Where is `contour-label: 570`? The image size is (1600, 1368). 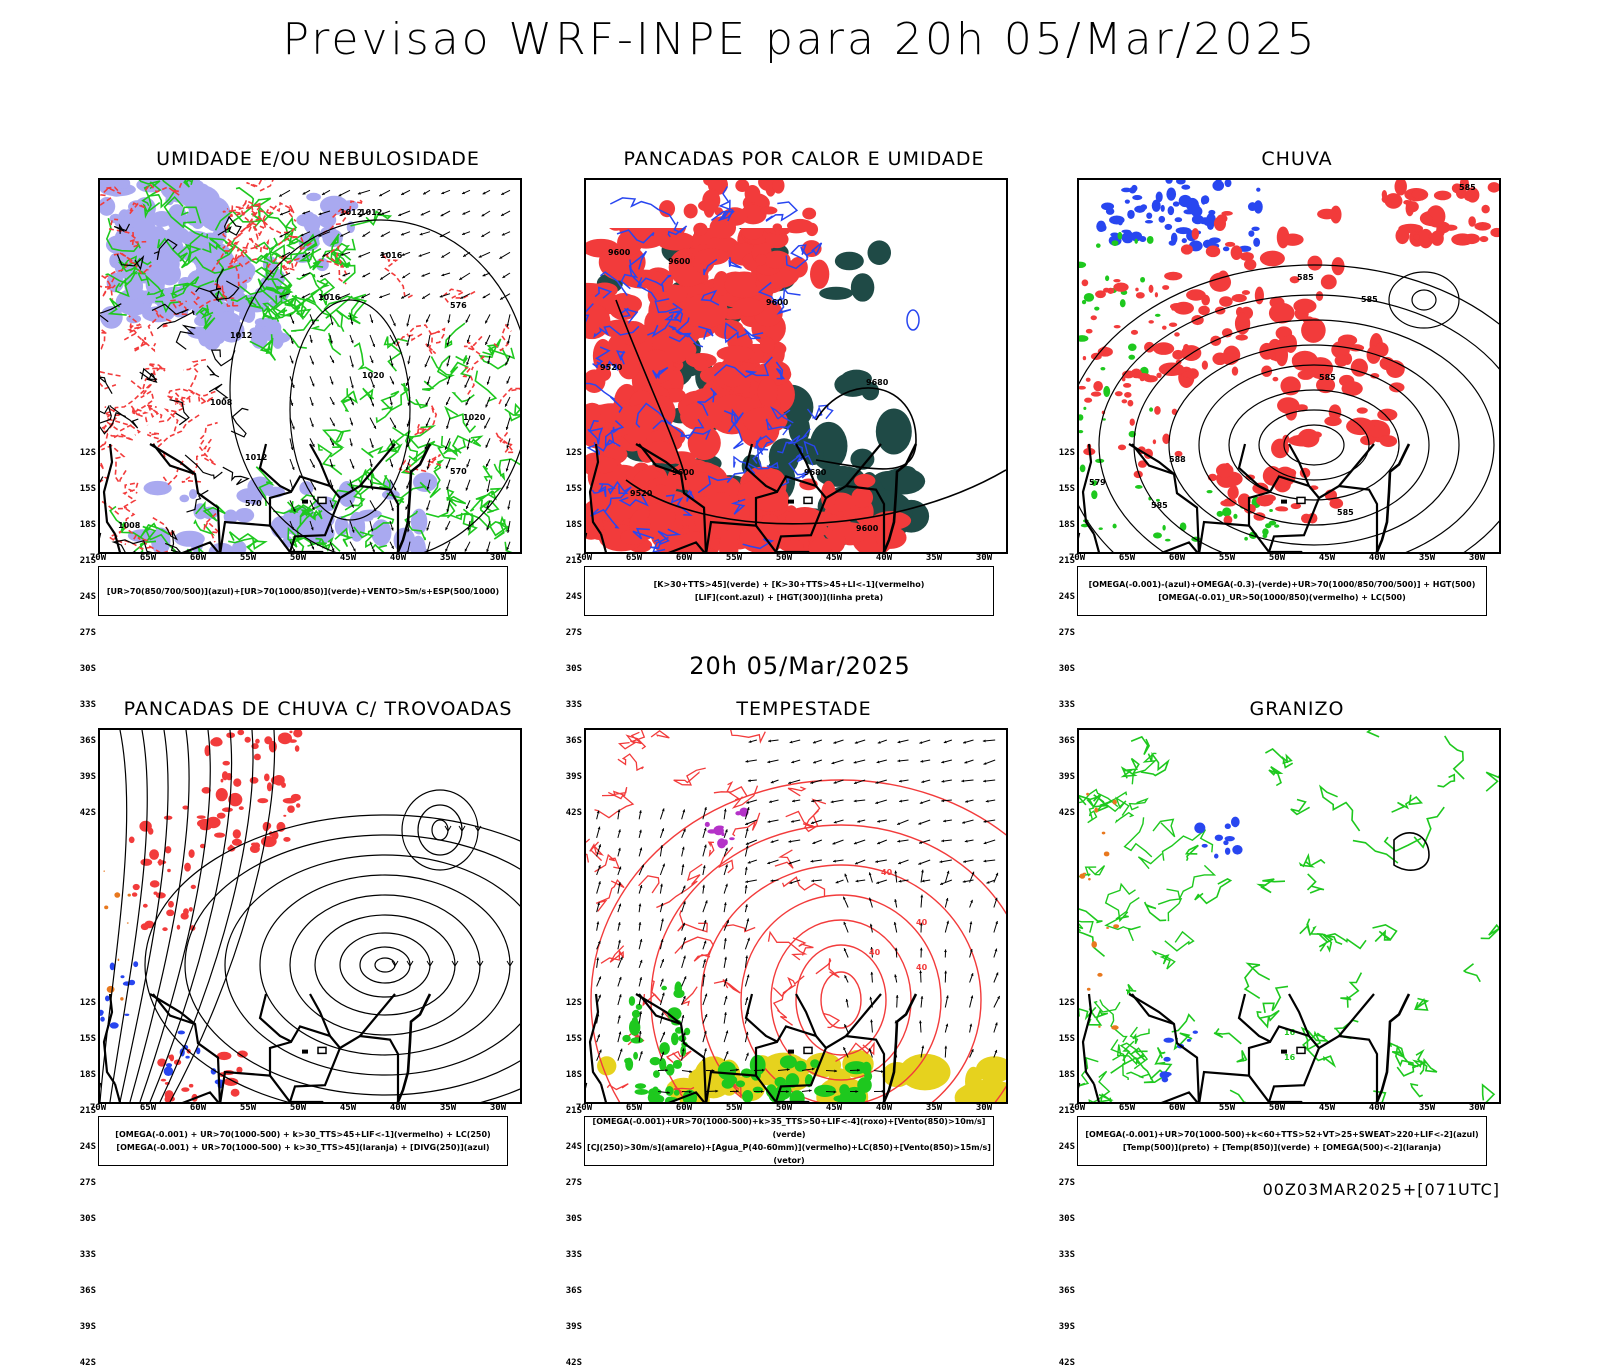 contour-label: 570 is located at coordinates (458, 471).